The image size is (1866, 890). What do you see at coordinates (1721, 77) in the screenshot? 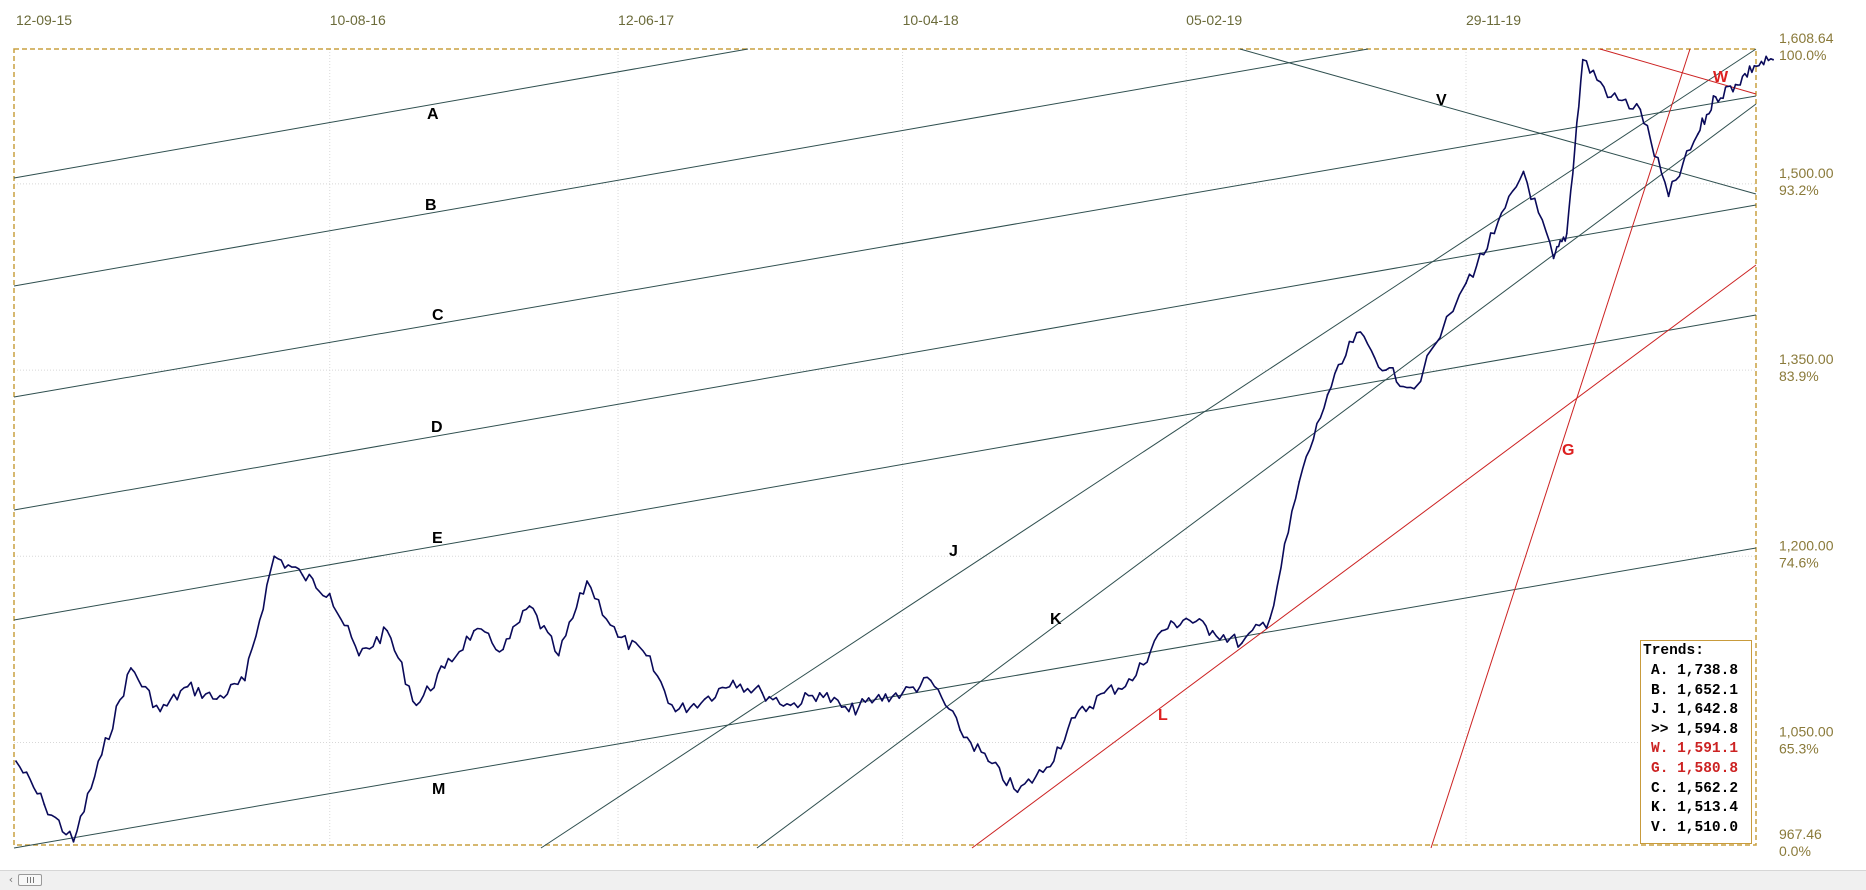
I see `trend-label-w: W` at bounding box center [1721, 77].